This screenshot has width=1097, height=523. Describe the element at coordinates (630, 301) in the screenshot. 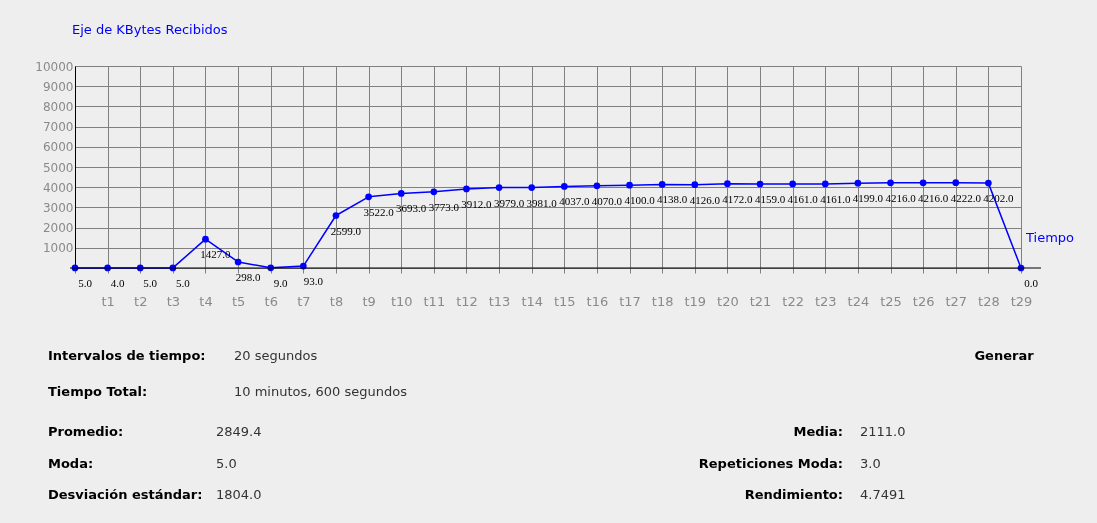

I see `x-tick-label: t17` at that location.